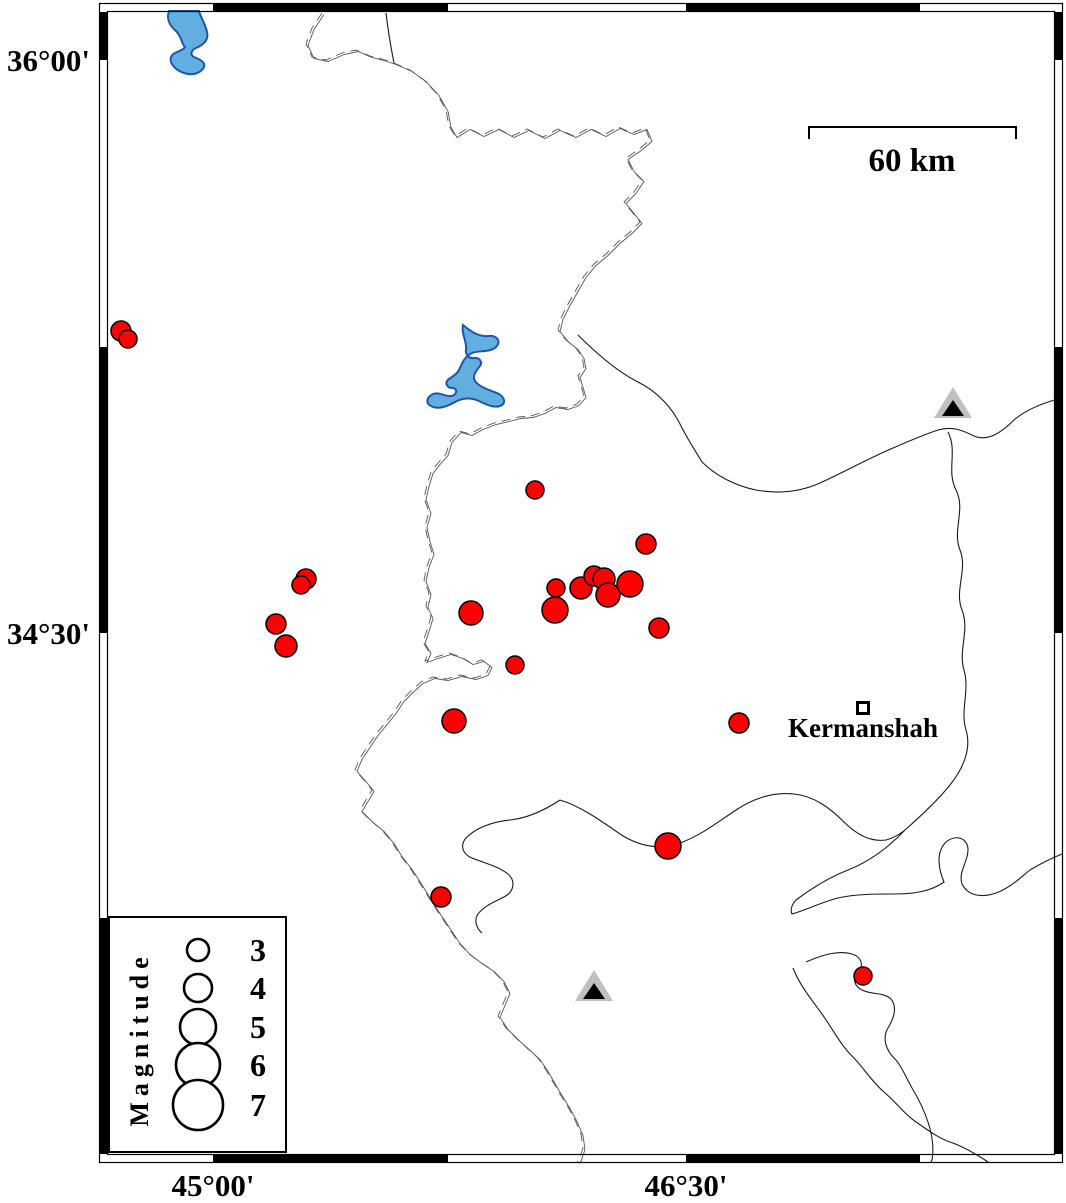 The height and width of the screenshot is (1203, 1066). What do you see at coordinates (258, 1065) in the screenshot?
I see `legend-value: 6` at bounding box center [258, 1065].